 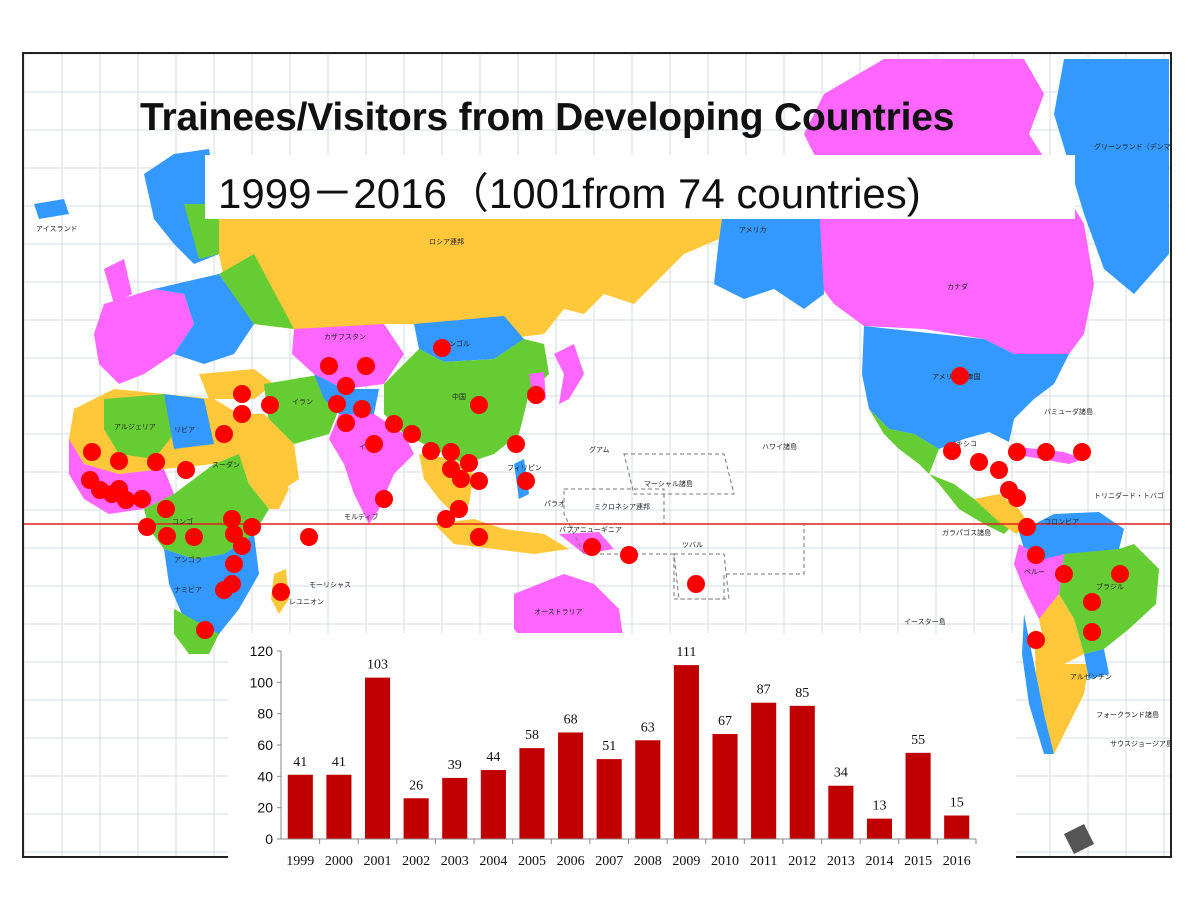 What do you see at coordinates (879, 861) in the screenshot?
I see `x-tick-label-2014: 2014` at bounding box center [879, 861].